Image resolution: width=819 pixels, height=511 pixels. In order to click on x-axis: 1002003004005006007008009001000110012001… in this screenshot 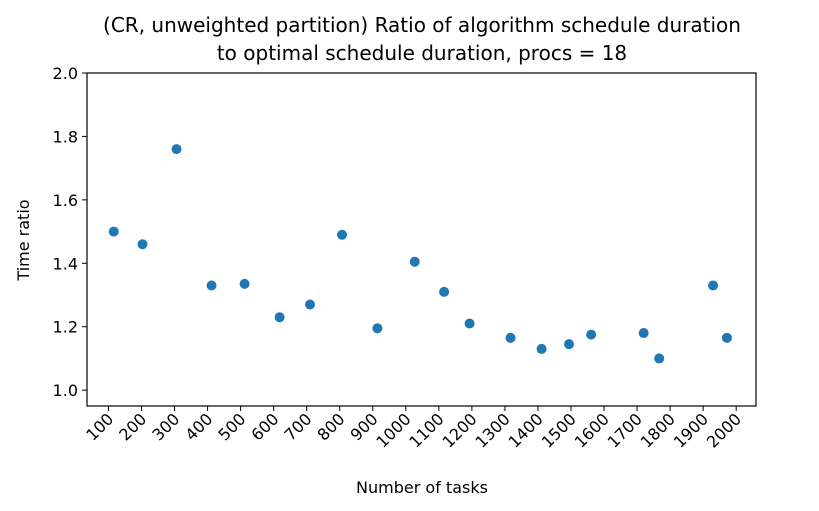, I will do `click(413, 429)`.